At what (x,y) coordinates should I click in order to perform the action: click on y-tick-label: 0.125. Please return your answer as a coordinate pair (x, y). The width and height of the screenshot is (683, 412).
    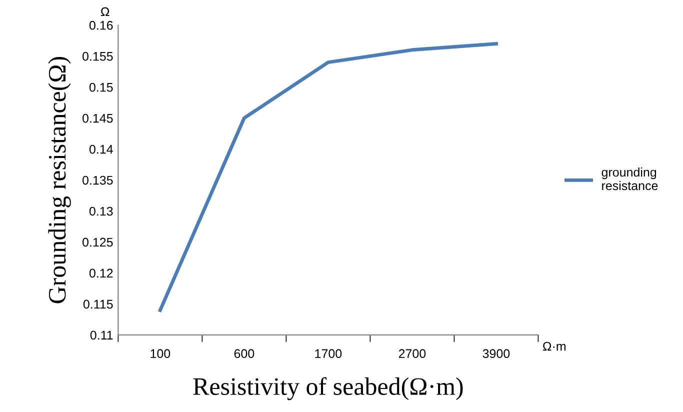
    Looking at the image, I should click on (97, 242).